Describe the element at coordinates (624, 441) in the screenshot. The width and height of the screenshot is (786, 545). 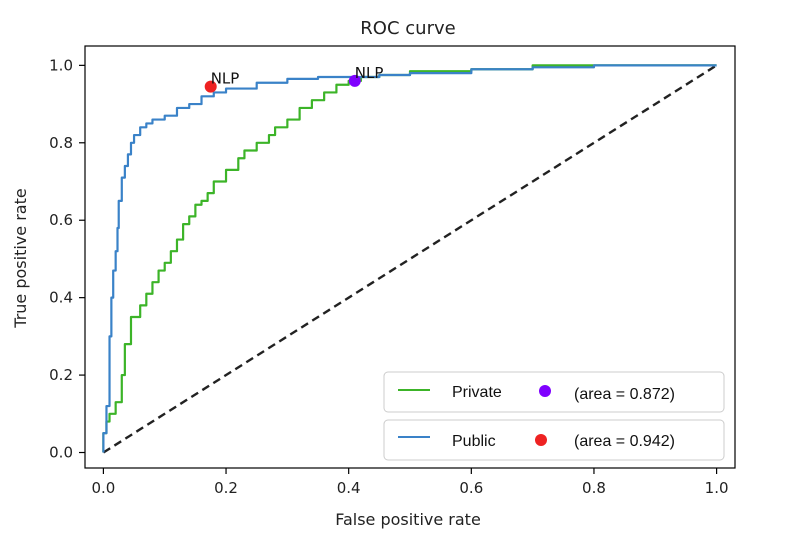
I see `legend-area-public: (area = 0.942)` at that location.